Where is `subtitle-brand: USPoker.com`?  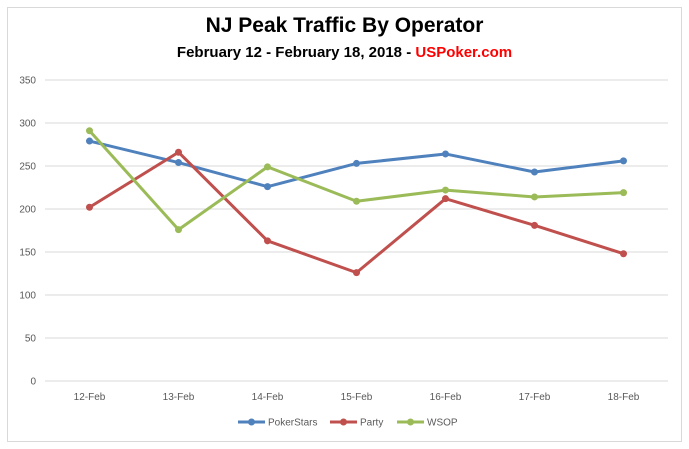 subtitle-brand: USPoker.com is located at coordinates (464, 52).